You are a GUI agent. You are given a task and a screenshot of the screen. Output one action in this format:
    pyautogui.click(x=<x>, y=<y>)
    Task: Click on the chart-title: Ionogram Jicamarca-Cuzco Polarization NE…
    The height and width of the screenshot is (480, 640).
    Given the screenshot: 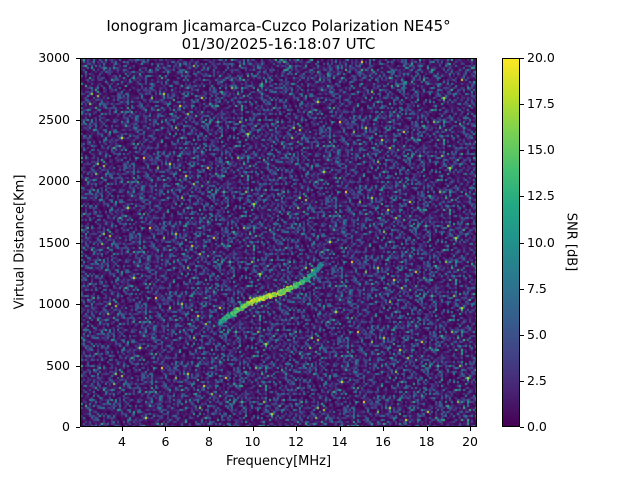 What is the action you would take?
    pyautogui.click(x=278, y=35)
    